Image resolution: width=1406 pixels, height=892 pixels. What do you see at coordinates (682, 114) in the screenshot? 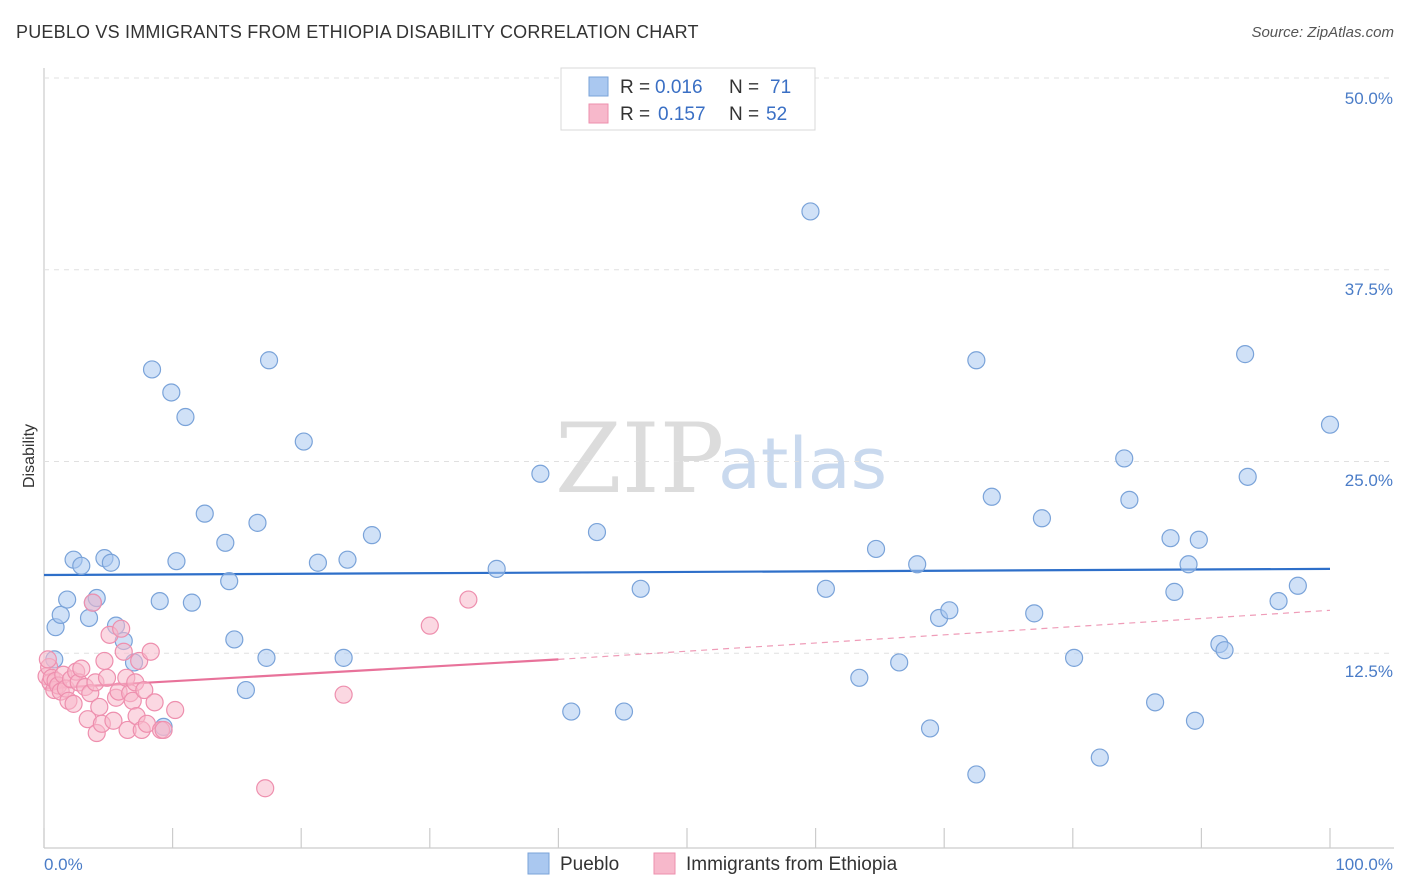
I see `legend-r-value-ethiopia: 0.157` at bounding box center [682, 114].